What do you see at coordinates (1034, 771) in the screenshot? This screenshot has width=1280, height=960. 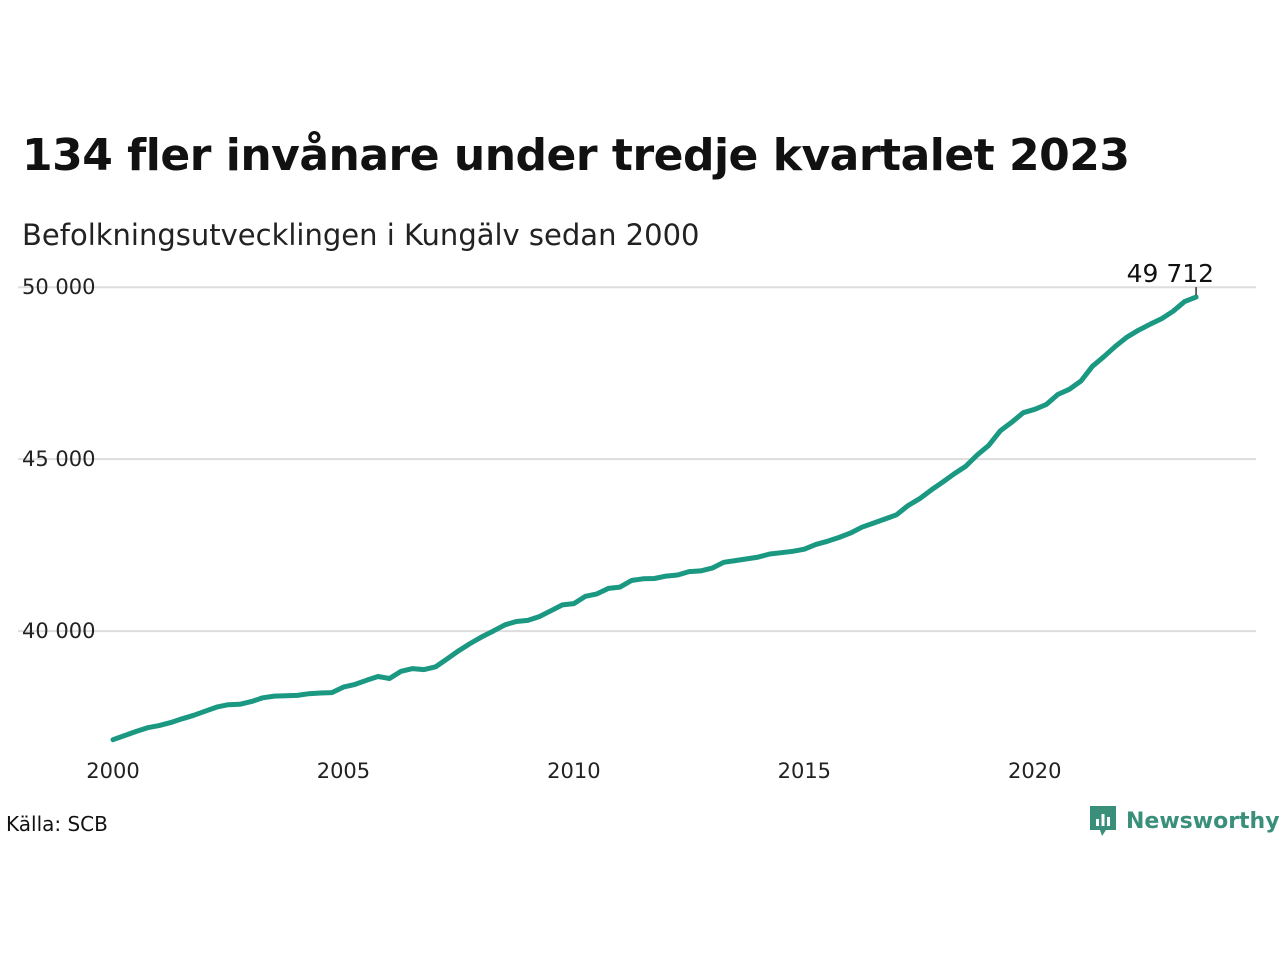 I see `x-tick-label: 2020` at bounding box center [1034, 771].